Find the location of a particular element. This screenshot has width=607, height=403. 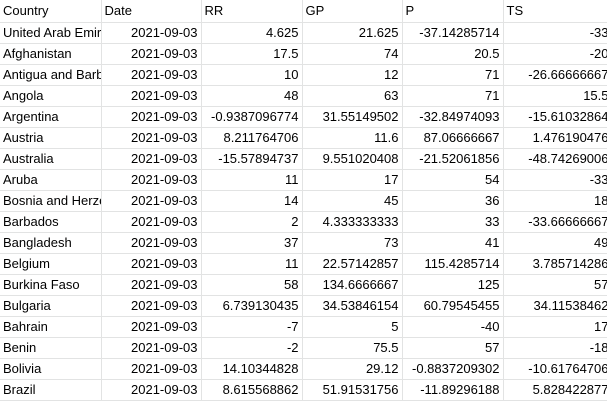

cell-gp: 21.625 is located at coordinates (352, 33).